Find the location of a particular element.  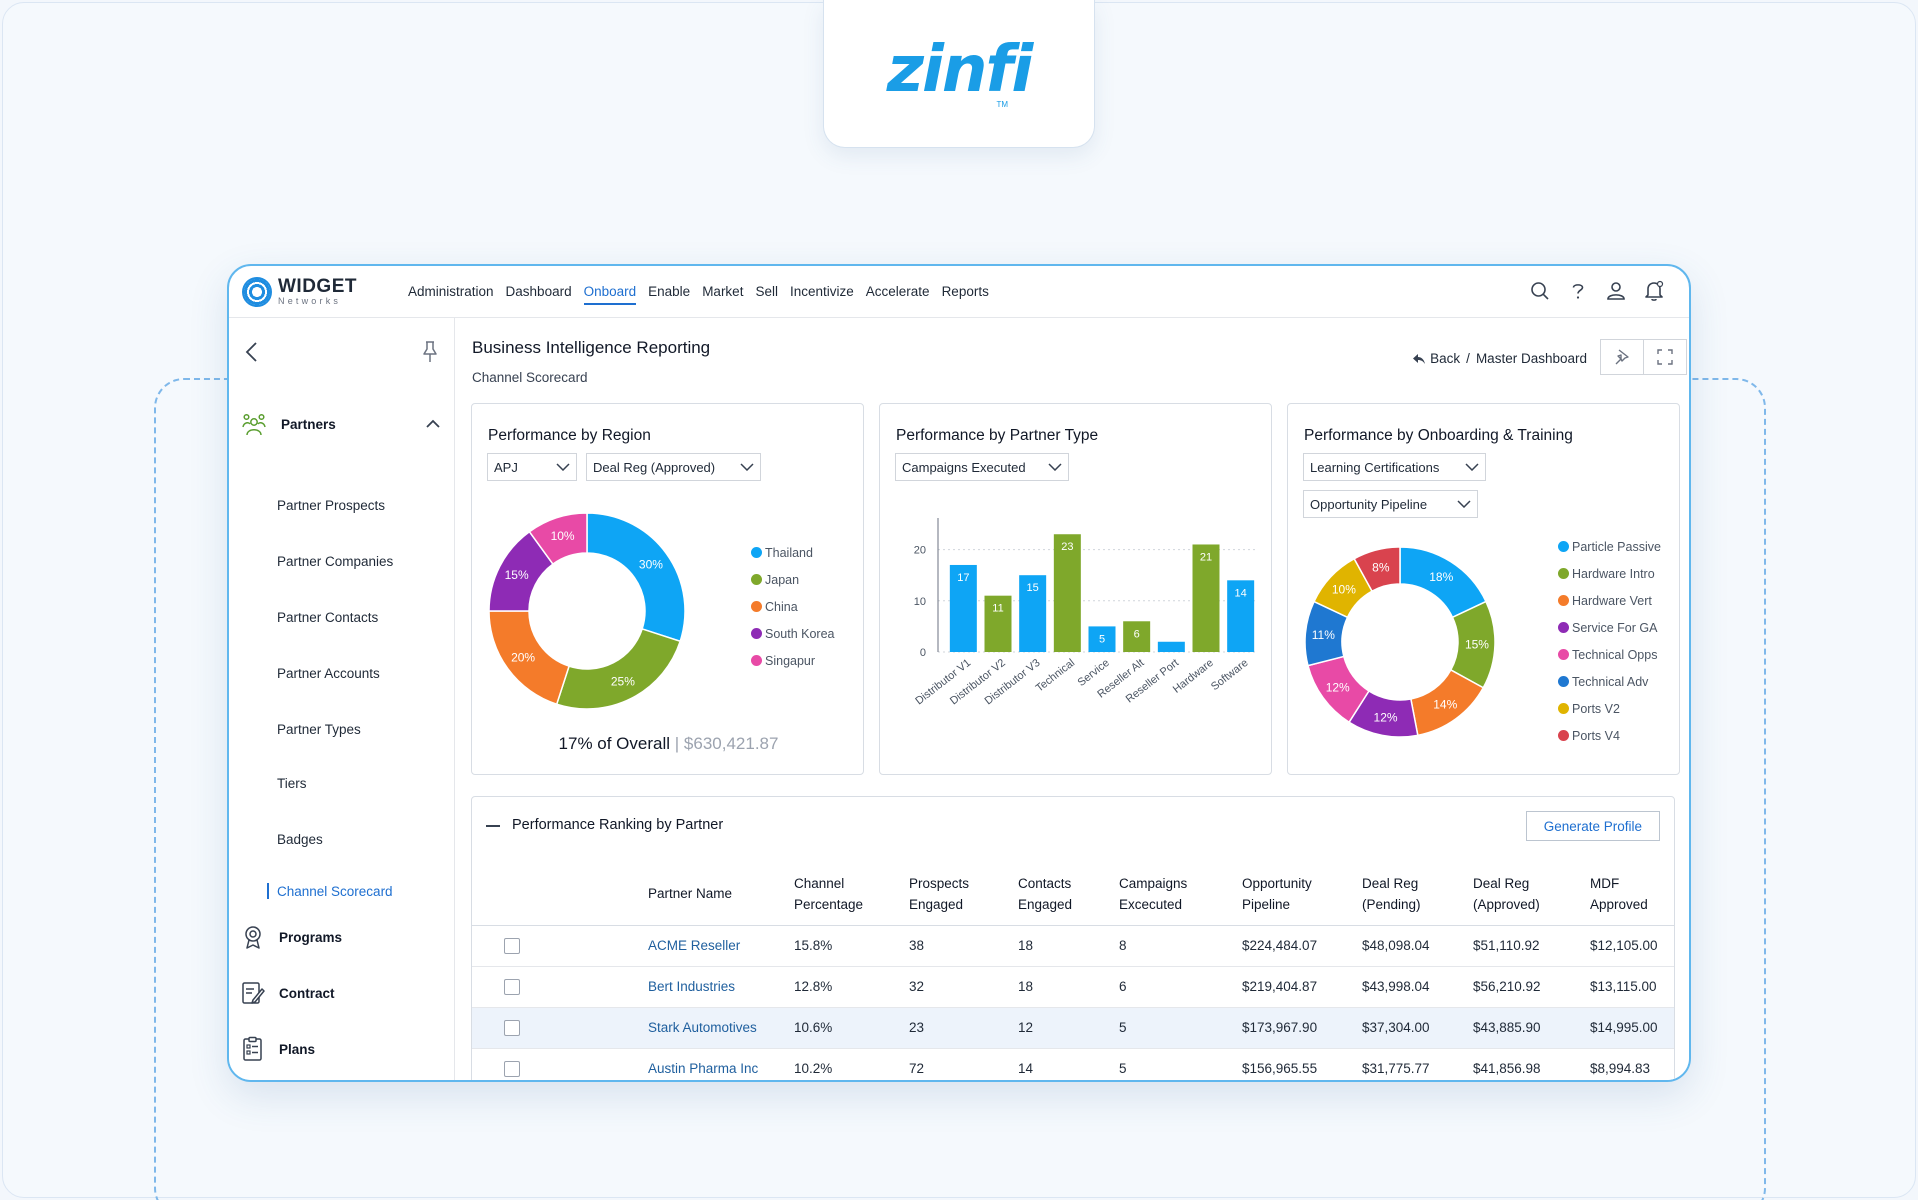

sidebar-group-label: Plans is located at coordinates (297, 1049).